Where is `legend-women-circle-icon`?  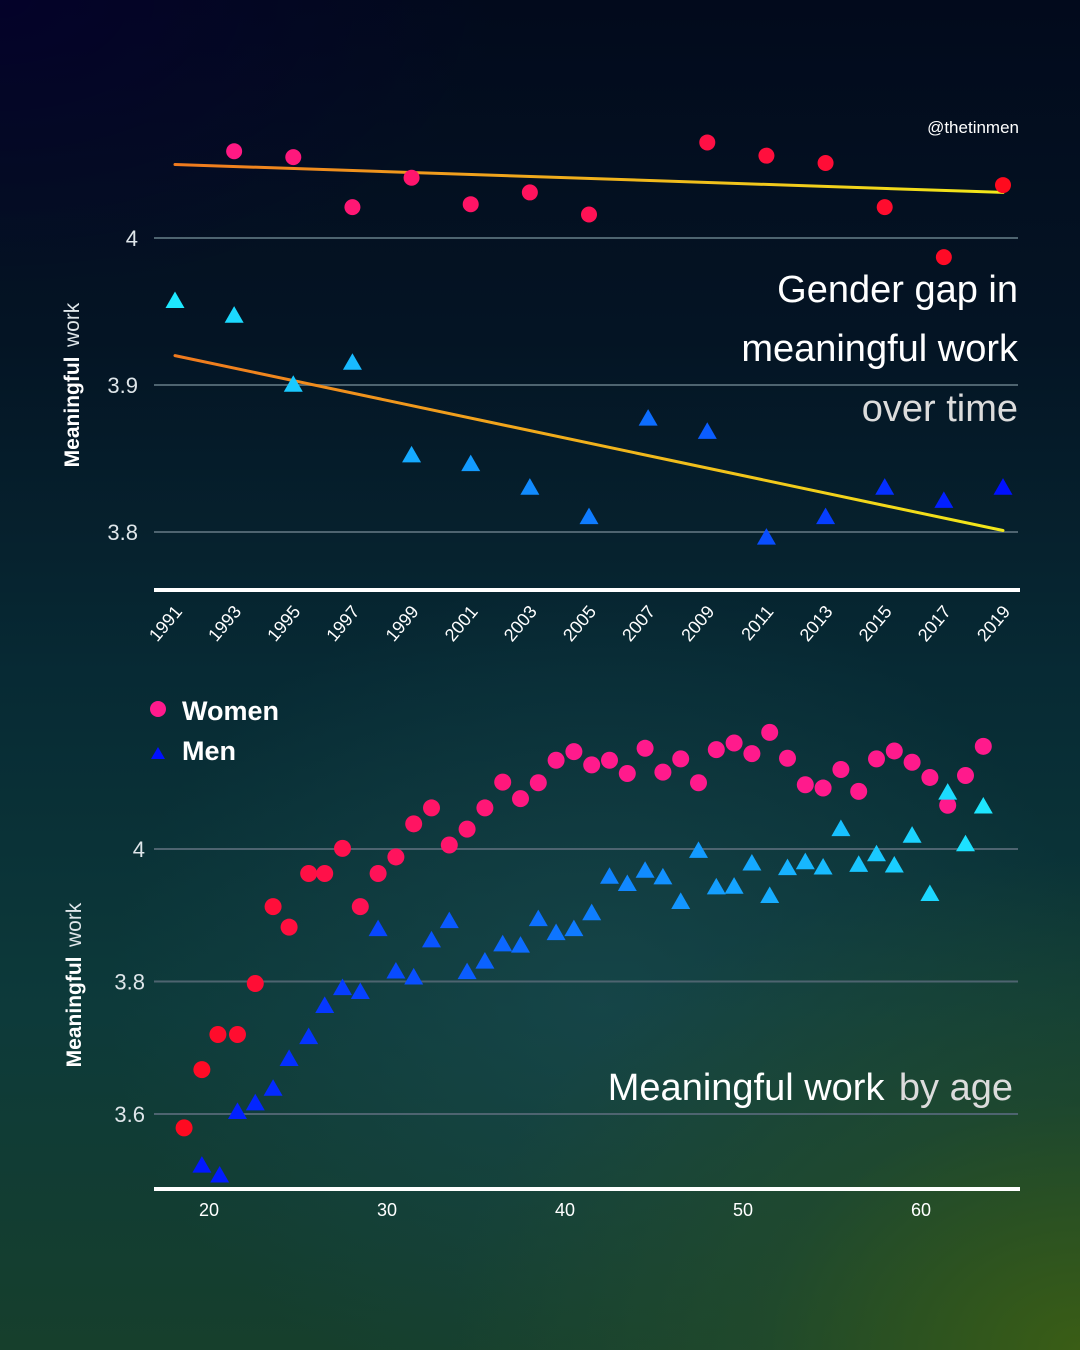 legend-women-circle-icon is located at coordinates (158, 709).